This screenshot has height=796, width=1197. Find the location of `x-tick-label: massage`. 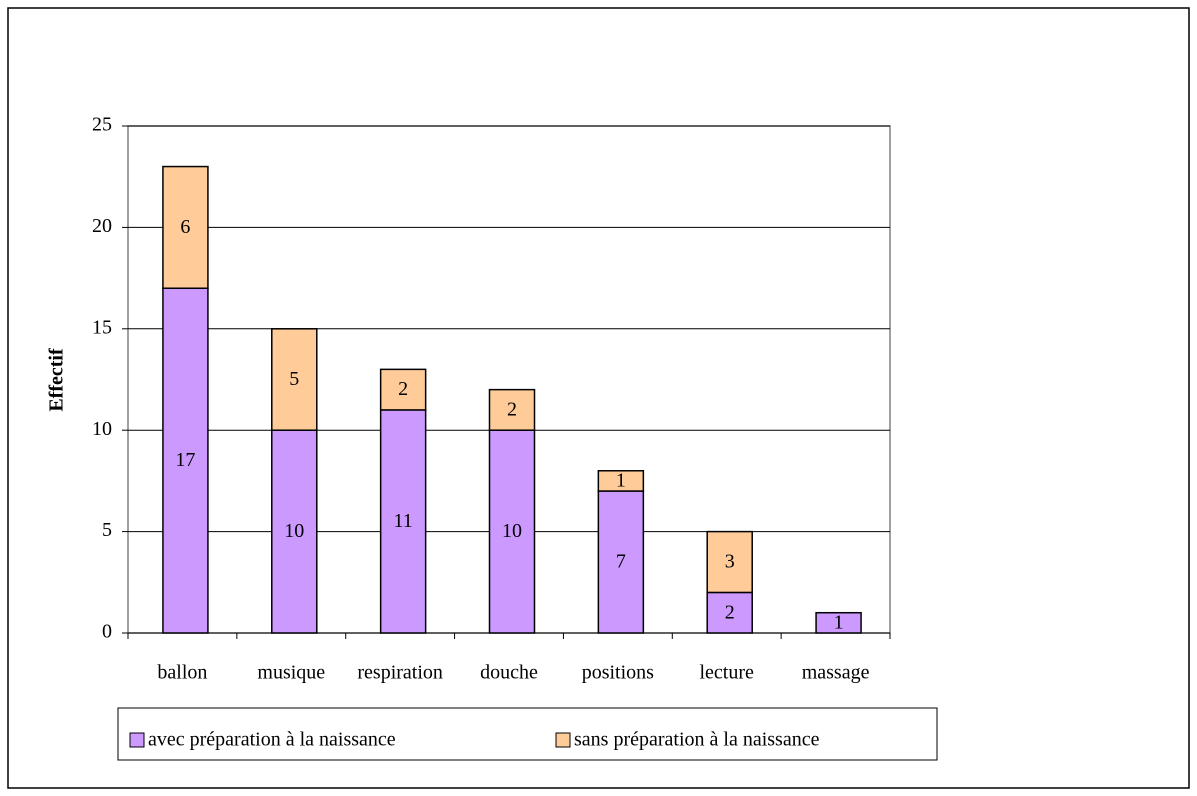

x-tick-label: massage is located at coordinates (836, 673).